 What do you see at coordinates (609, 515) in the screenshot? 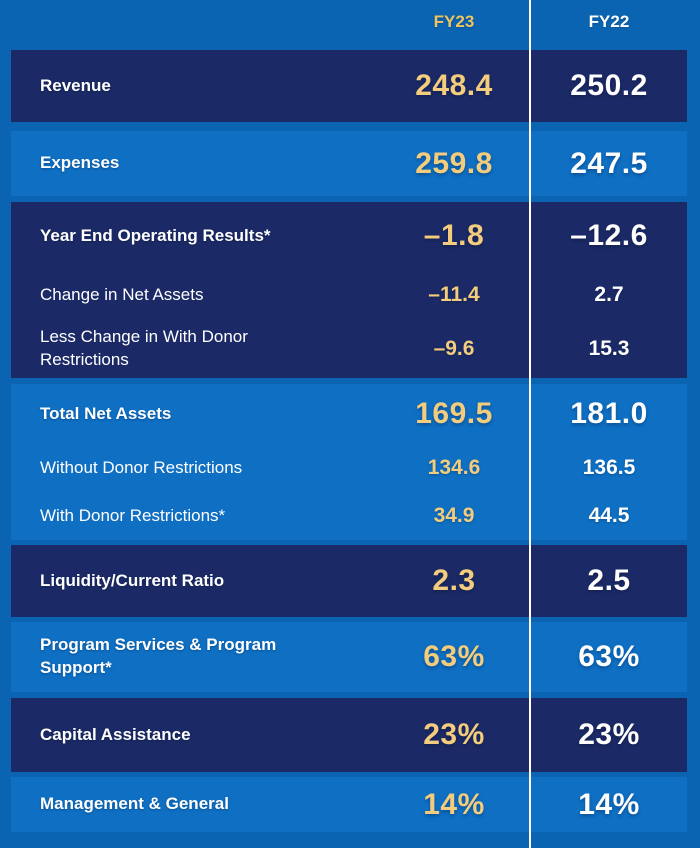
I see `fy22-value: 44.5` at bounding box center [609, 515].